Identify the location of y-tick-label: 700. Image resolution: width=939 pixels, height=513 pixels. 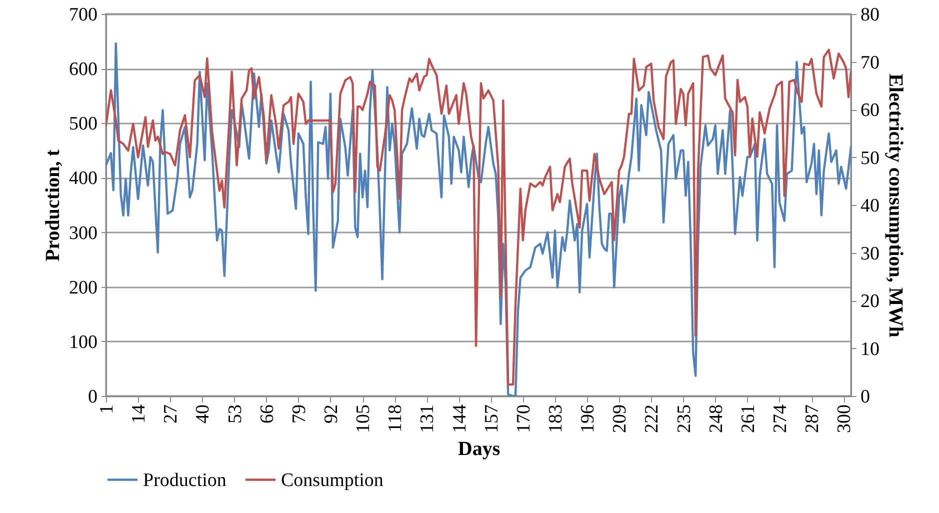
(83, 15).